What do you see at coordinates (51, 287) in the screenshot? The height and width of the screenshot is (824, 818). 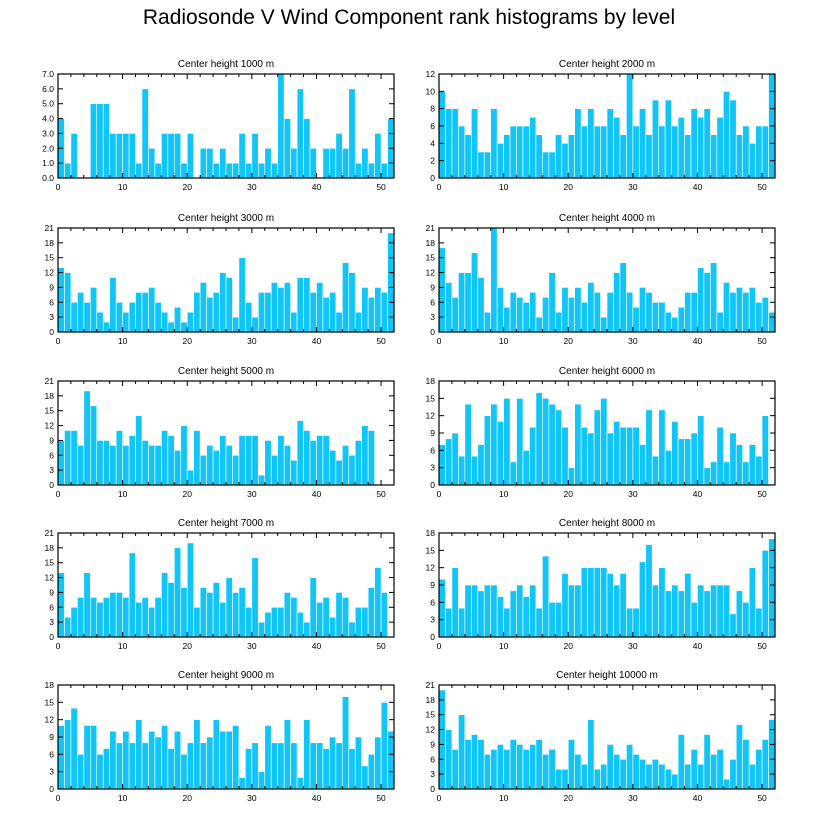 I see `y-tick-label: 9` at bounding box center [51, 287].